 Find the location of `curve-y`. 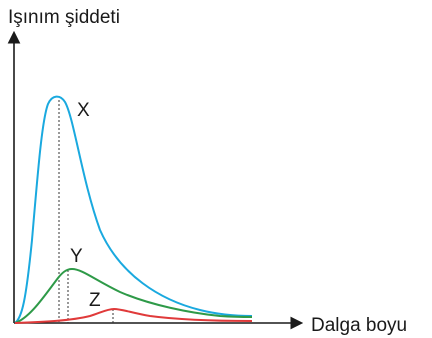

curve-y is located at coordinates (133, 295).